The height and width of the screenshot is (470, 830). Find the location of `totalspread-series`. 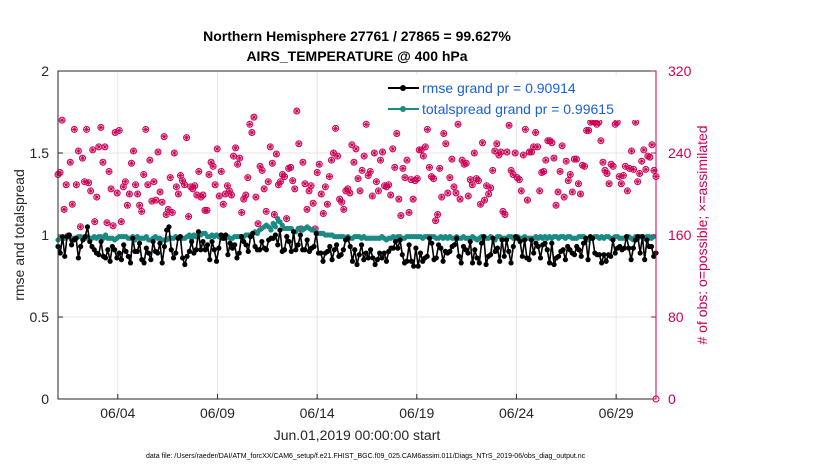

totalspread-series is located at coordinates (356, 229).